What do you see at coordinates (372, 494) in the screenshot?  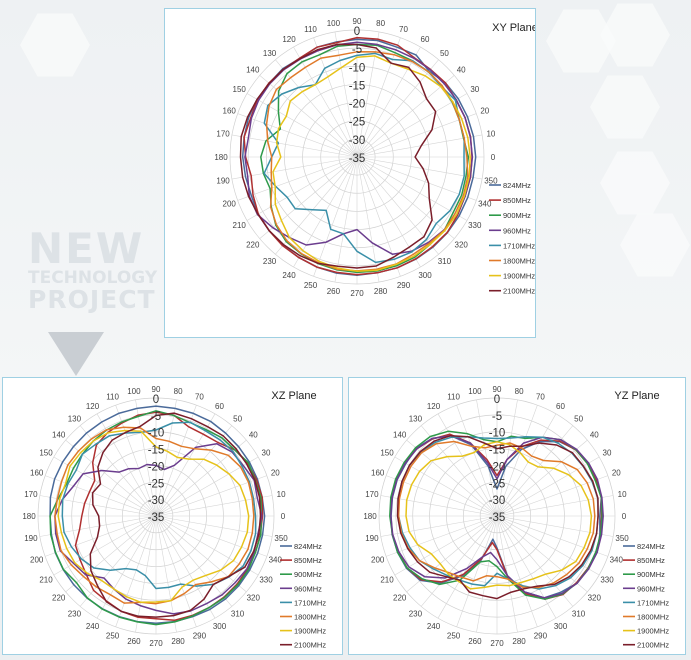 I see `angle-tick-label: 170` at bounding box center [372, 494].